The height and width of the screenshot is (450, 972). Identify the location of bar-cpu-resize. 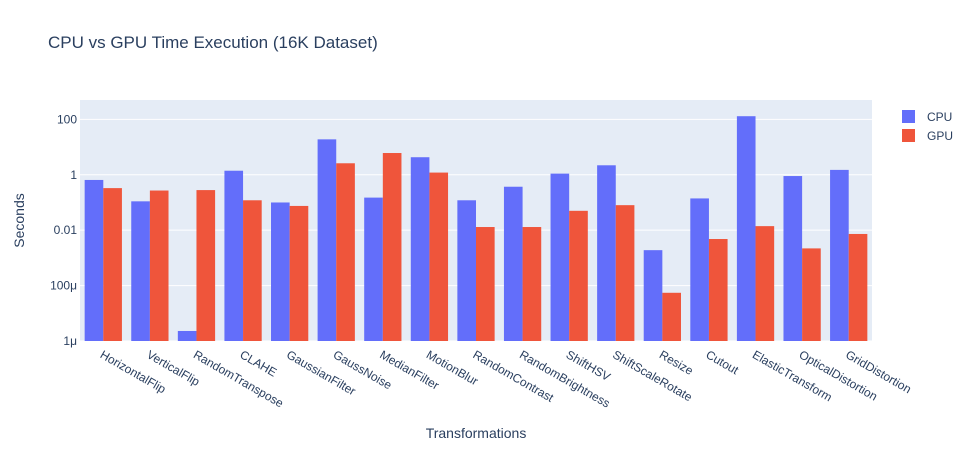
(653, 295).